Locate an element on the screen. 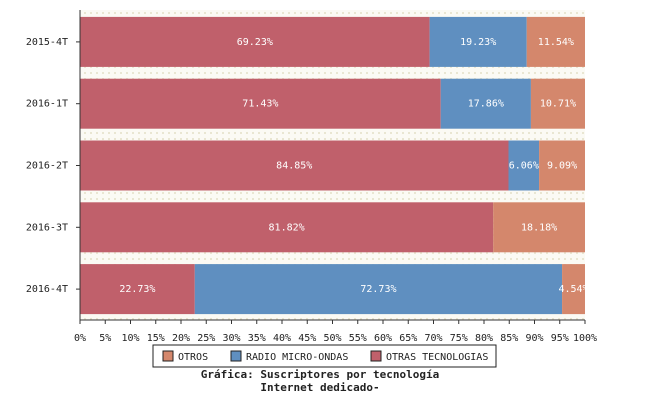  y-tick-label: 2016-1T is located at coordinates (47, 104).